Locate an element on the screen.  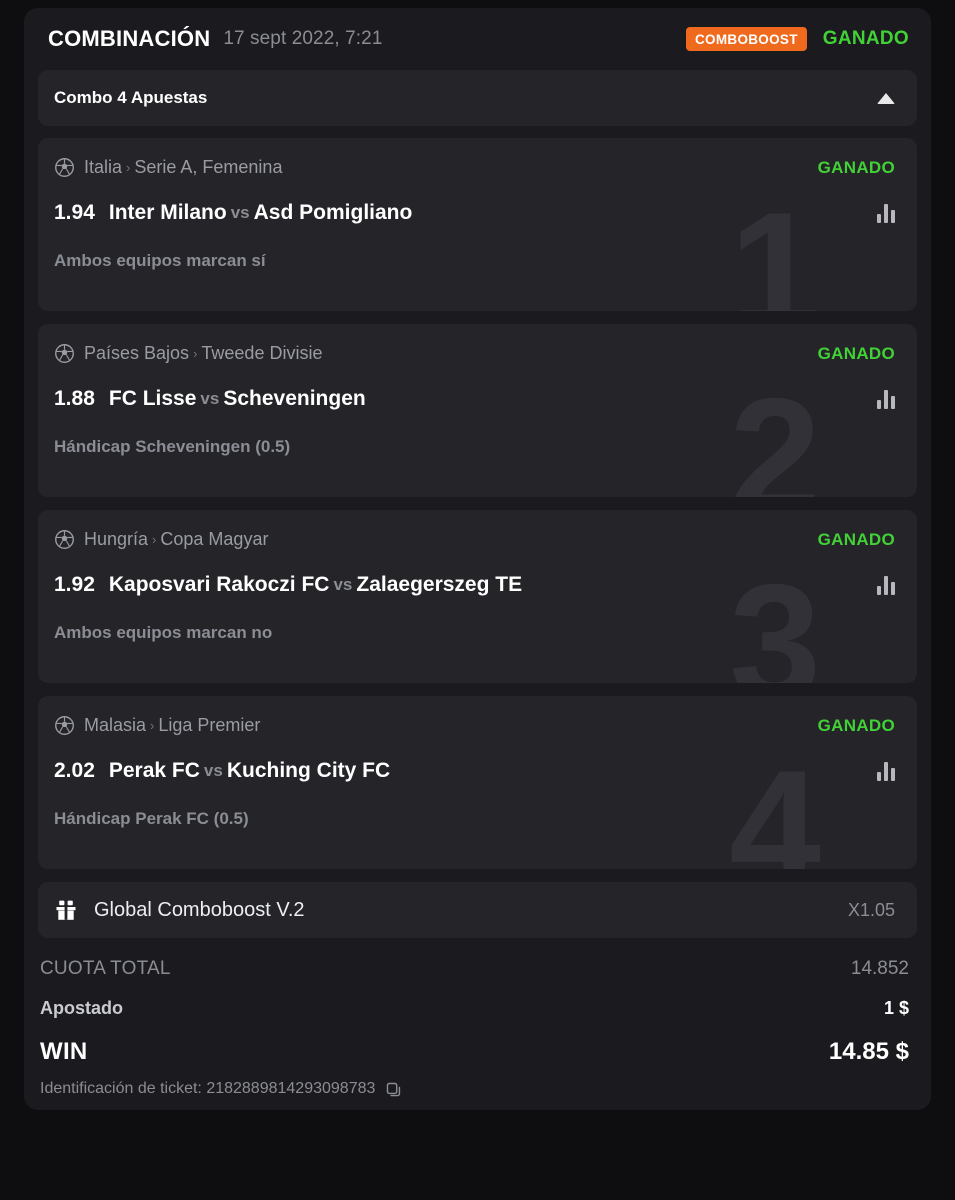
global-comboboost-label: Global Comboboost V.2 is located at coordinates (199, 909).